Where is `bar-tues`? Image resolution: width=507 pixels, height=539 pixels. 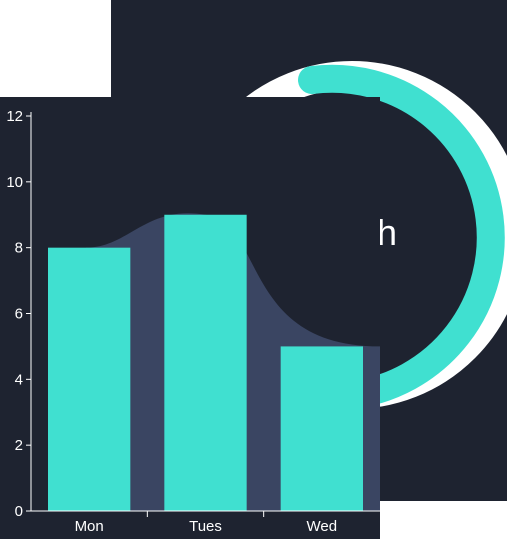
bar-tues is located at coordinates (205, 362).